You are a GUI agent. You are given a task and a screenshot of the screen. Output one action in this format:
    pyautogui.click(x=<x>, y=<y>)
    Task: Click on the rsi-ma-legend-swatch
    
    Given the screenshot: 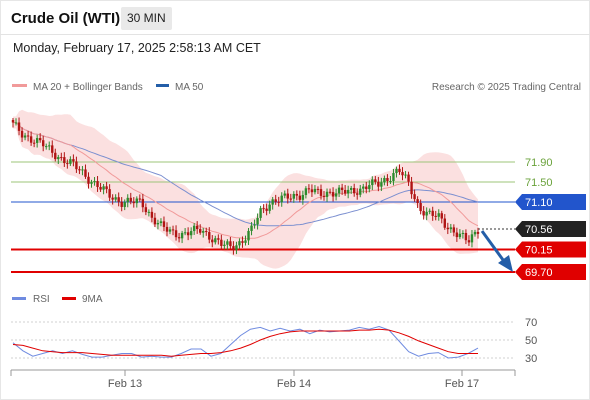 What is the action you would take?
    pyautogui.click(x=69, y=298)
    